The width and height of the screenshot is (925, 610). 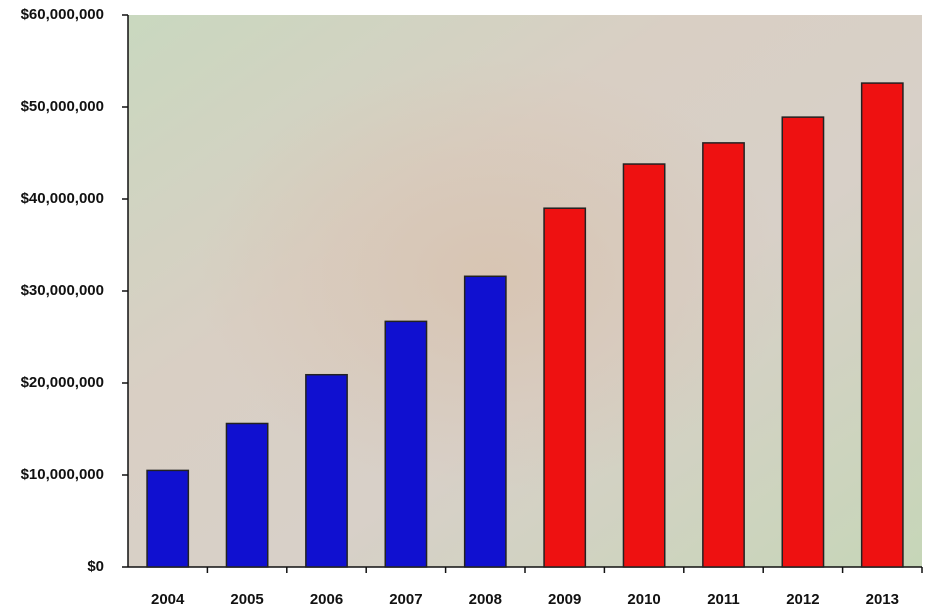 I want to click on y-tick-label: $60,000,000, so click(x=62, y=14).